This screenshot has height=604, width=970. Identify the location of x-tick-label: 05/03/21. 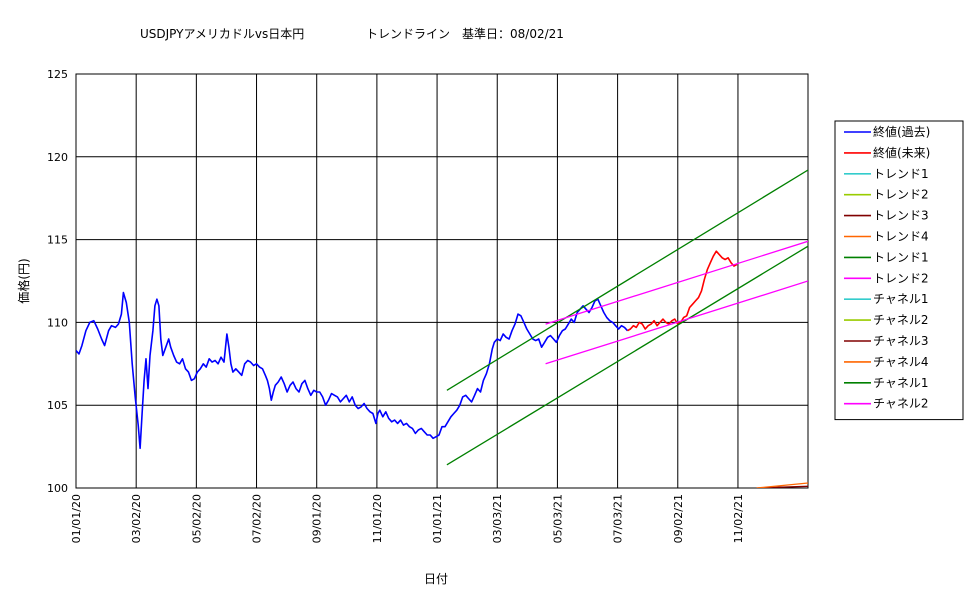
(557, 518).